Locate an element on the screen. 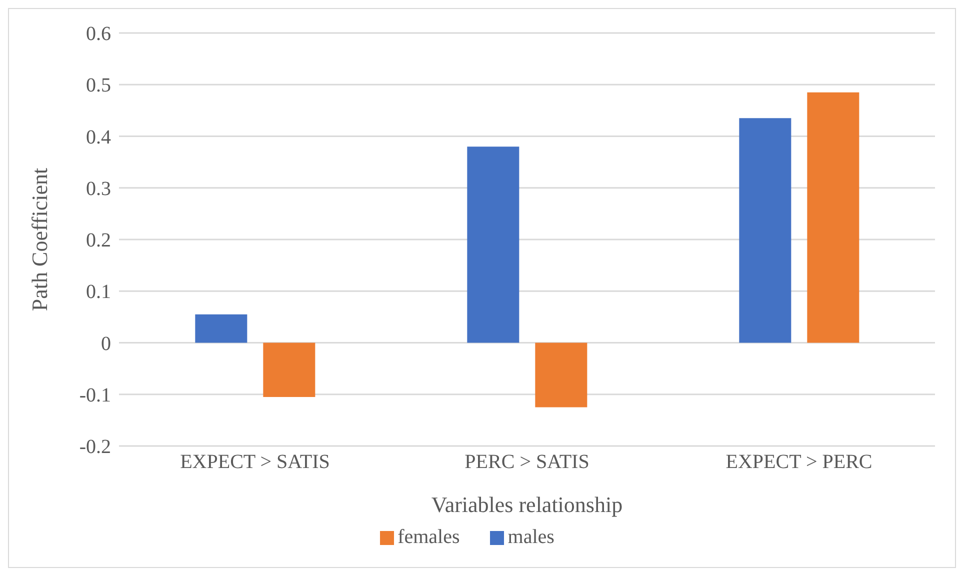  y-axis-title: Path Coefficient is located at coordinates (39, 240).